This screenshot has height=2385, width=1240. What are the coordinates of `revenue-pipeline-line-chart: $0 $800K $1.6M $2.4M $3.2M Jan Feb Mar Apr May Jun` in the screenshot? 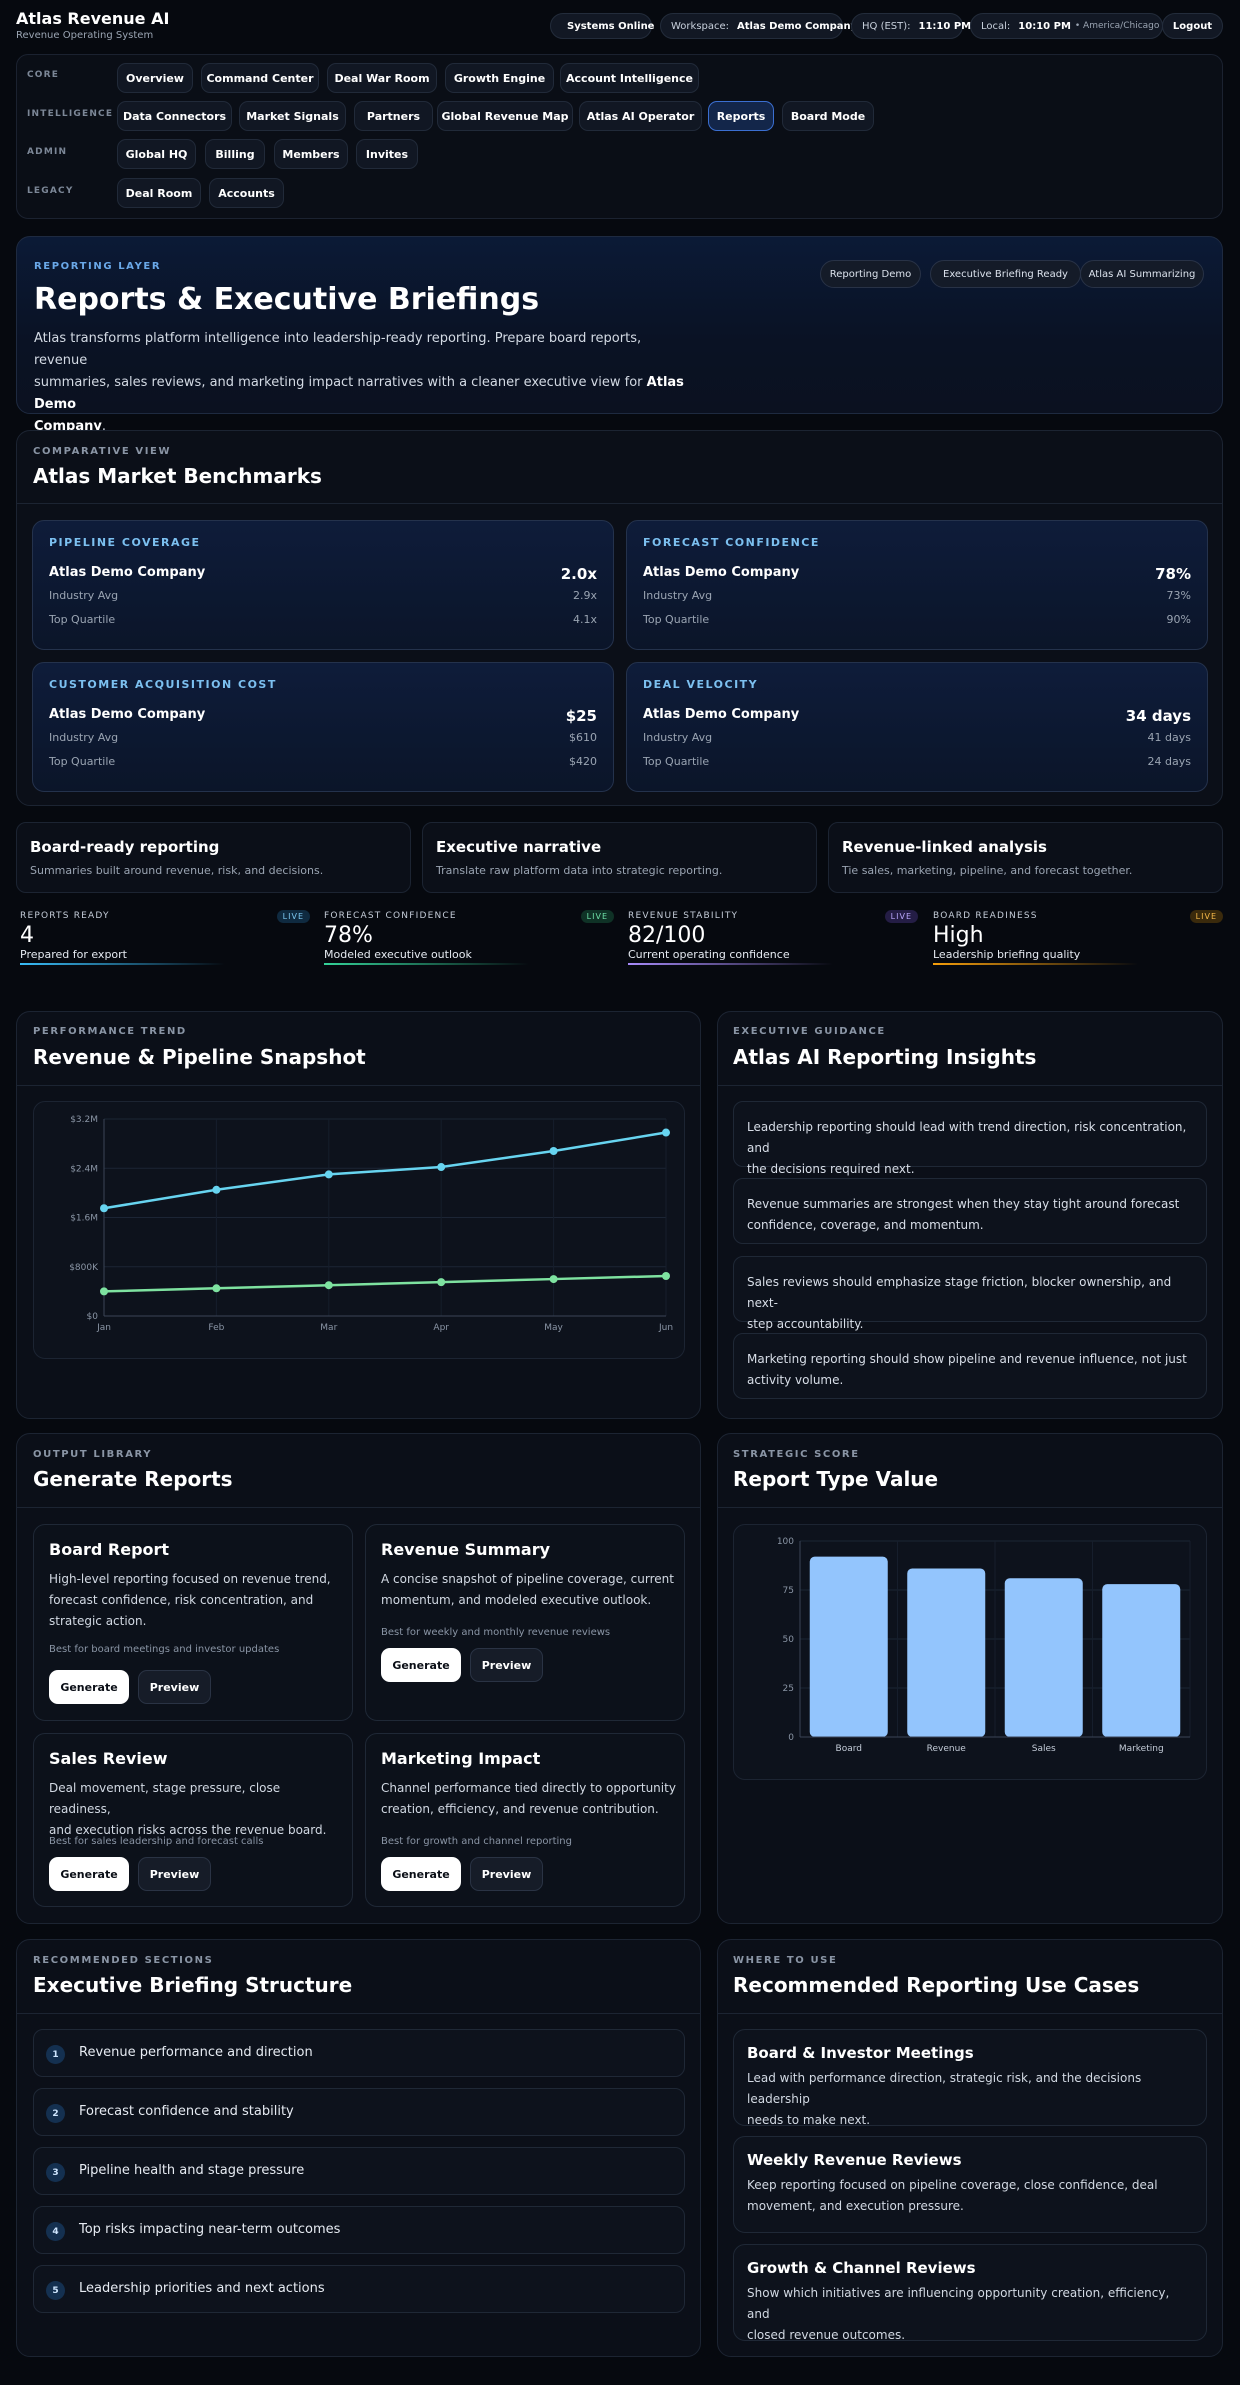 It's located at (371, 1224).